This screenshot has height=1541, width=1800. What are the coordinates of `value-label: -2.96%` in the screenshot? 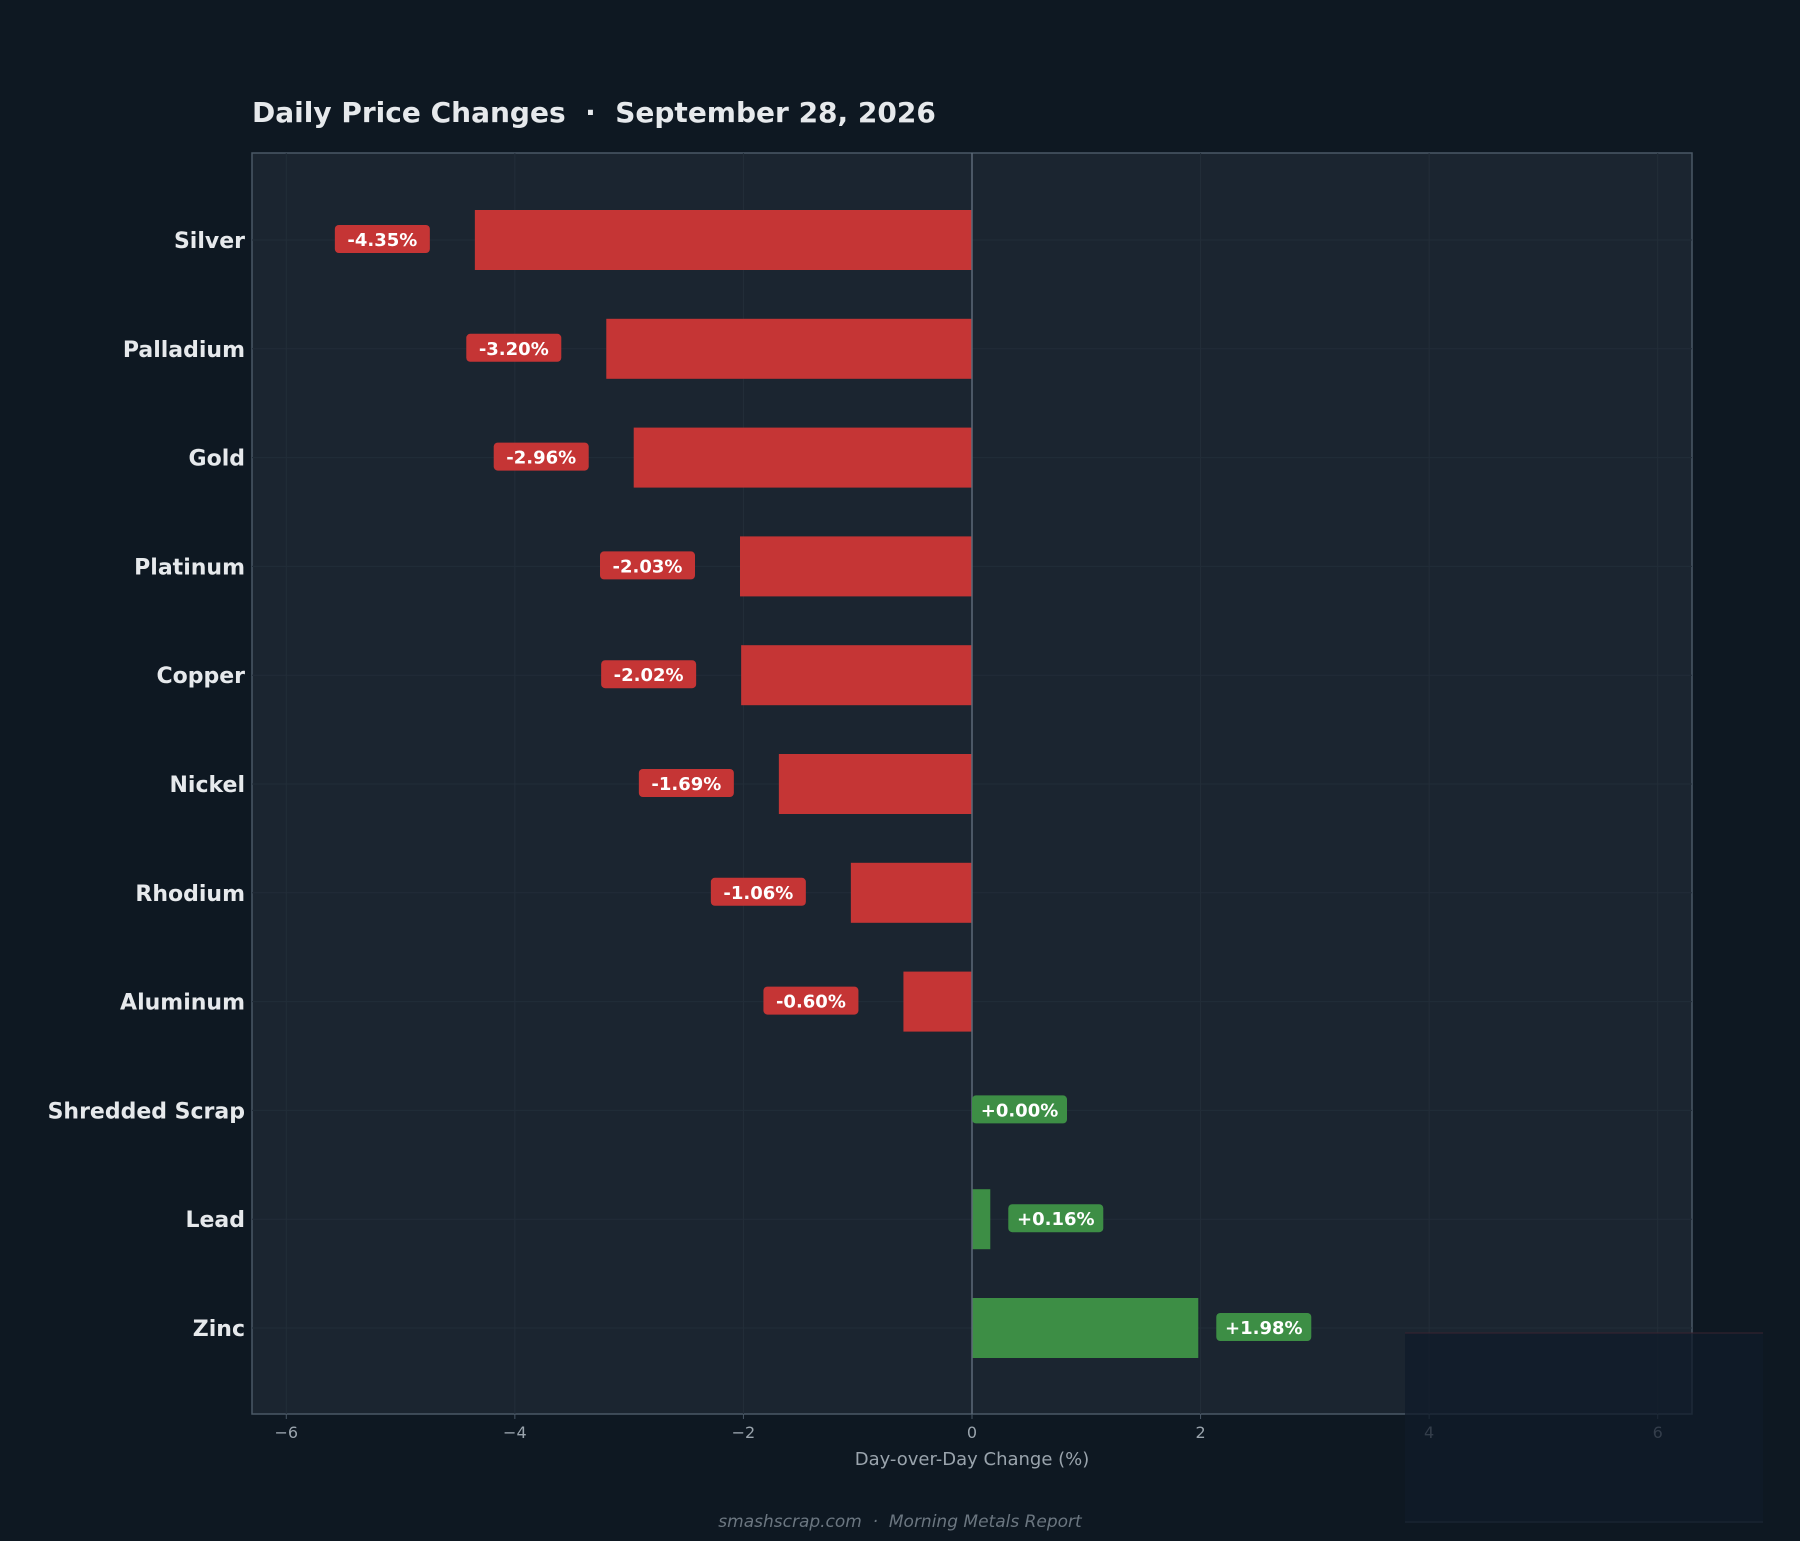 It's located at (541, 456).